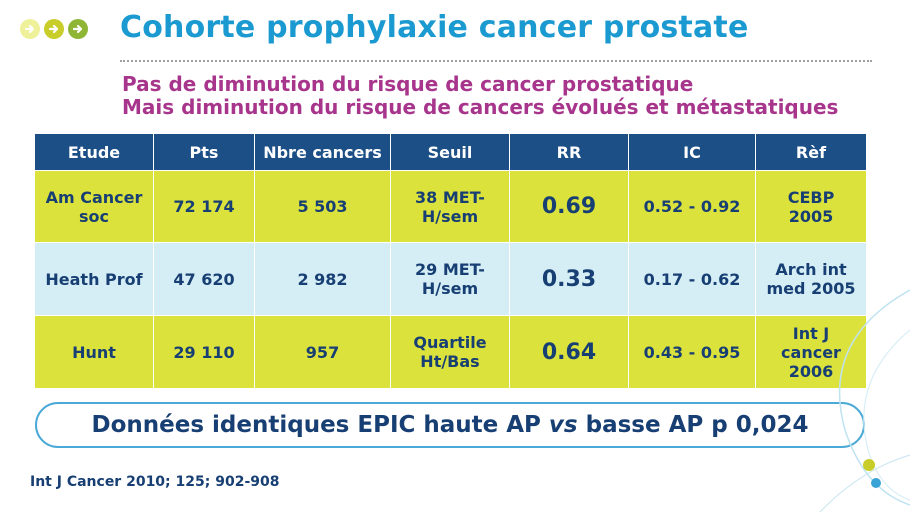  Describe the element at coordinates (204, 279) in the screenshot. I see `cell-pts: 47 620` at that location.